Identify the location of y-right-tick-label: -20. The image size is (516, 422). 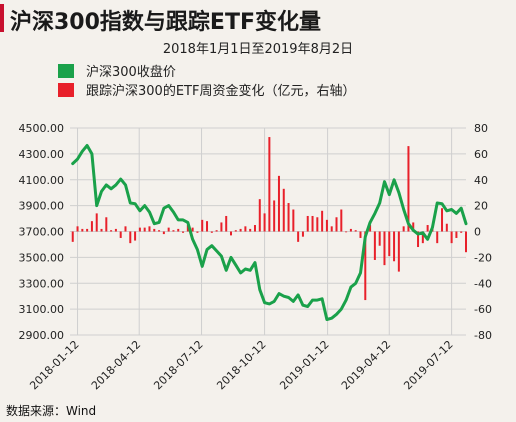
(483, 257).